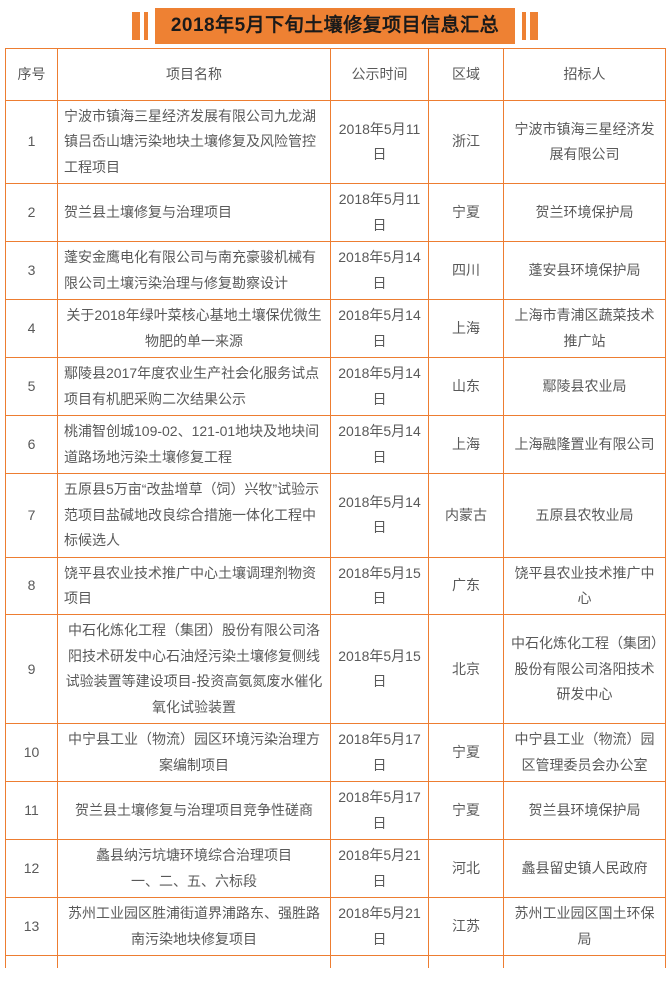  What do you see at coordinates (135, 26) in the screenshot?
I see `banner-decor-bar-left-outer` at bounding box center [135, 26].